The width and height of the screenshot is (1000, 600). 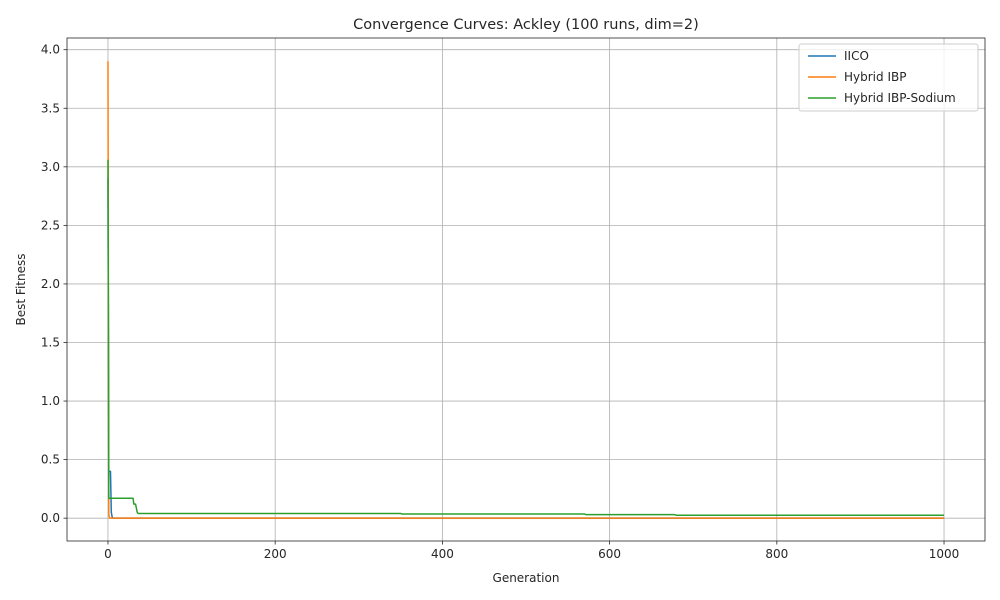 What do you see at coordinates (875, 77) in the screenshot?
I see `legend-label-2: Hybrid IBP` at bounding box center [875, 77].